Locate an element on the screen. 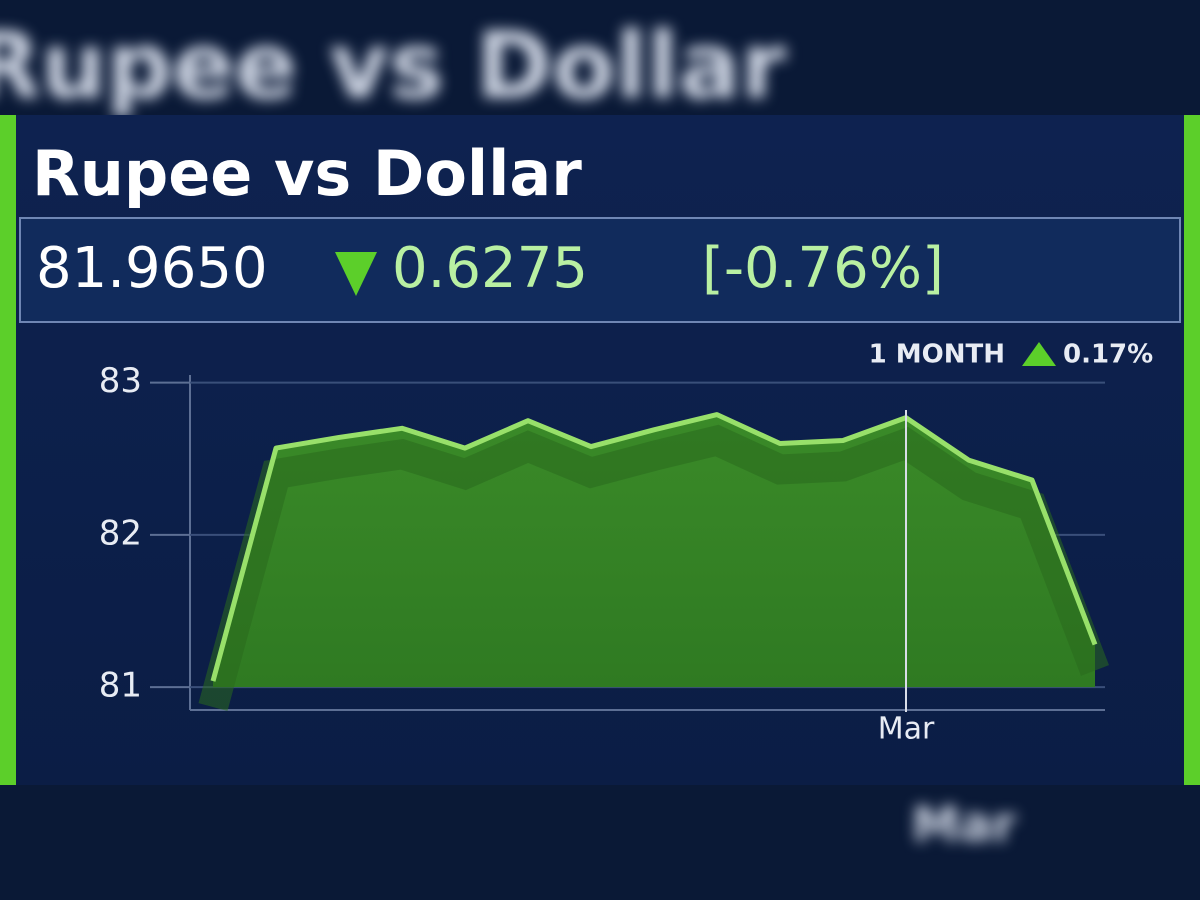 This screenshot has height=900, width=1200. up-arrow is located at coordinates (1039, 354).